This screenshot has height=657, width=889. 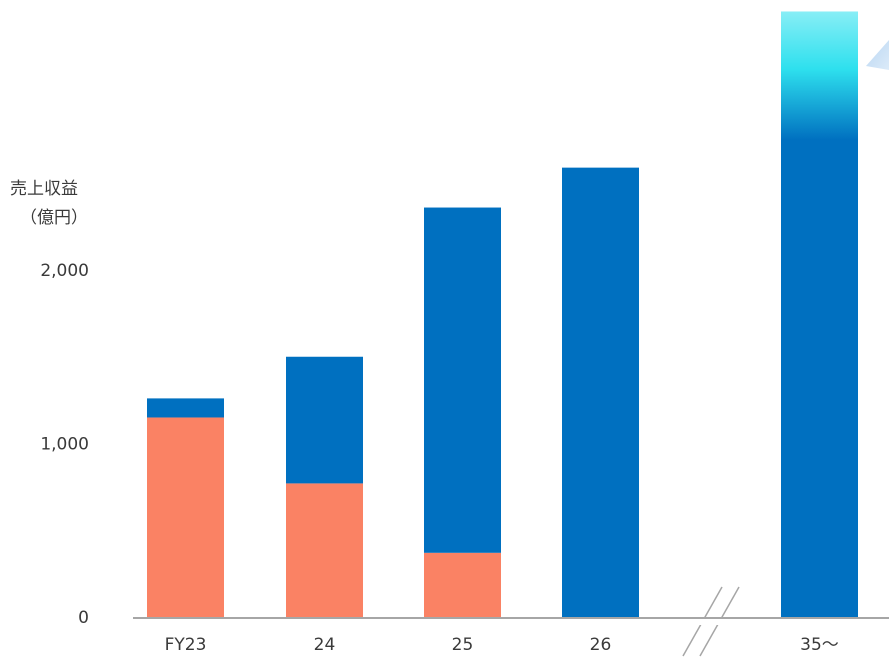 What do you see at coordinates (44, 189) in the screenshot?
I see `y-axis-label-line1: 売上収益` at bounding box center [44, 189].